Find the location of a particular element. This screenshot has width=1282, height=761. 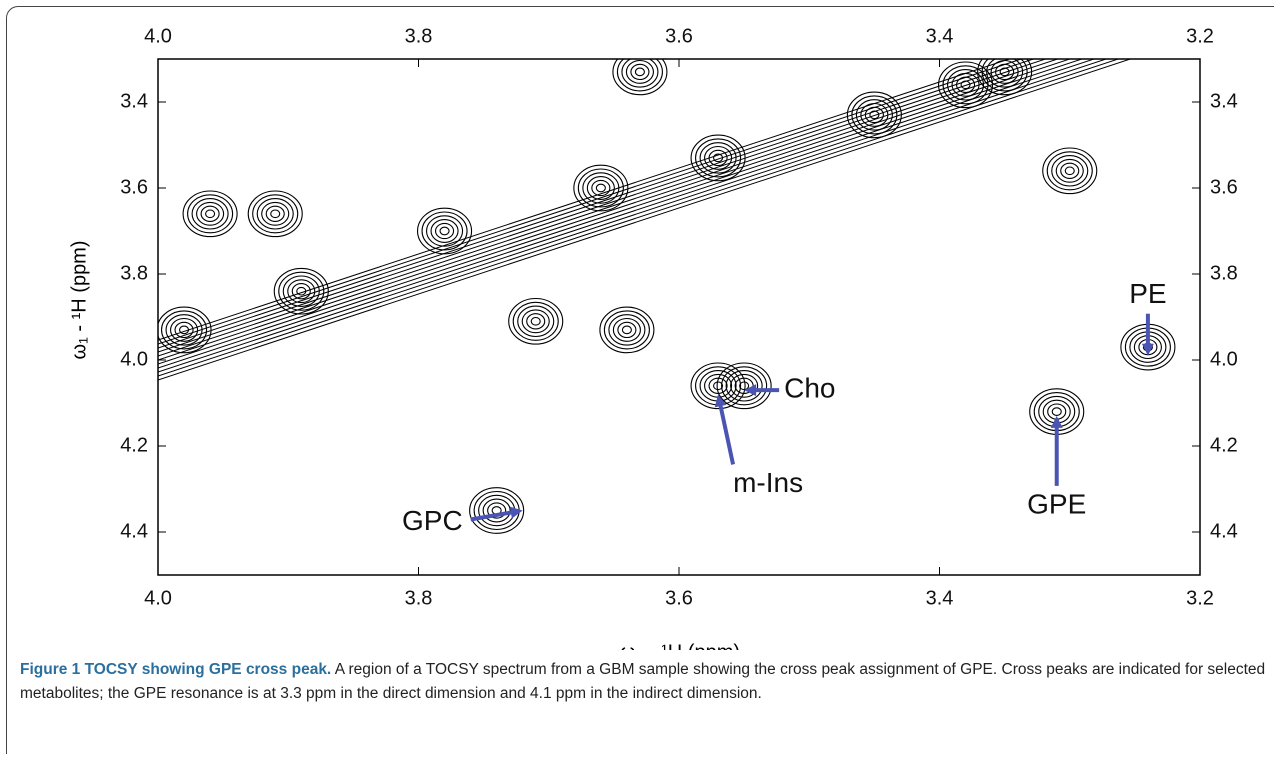

y-tick-label-right: 4.4 is located at coordinates (1224, 531).